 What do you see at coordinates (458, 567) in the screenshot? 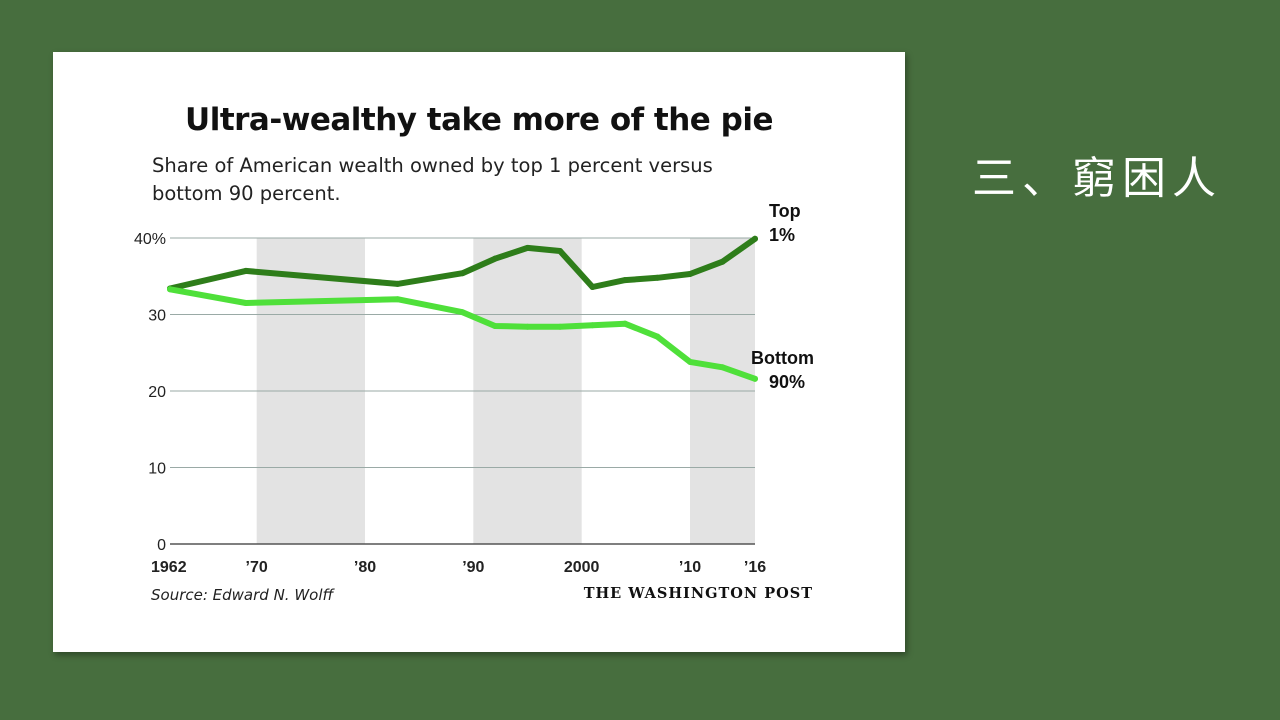
I see `x-axis-ticks: 1962 ’70 ’80 ’90 2000 ’10 ’16` at bounding box center [458, 567].